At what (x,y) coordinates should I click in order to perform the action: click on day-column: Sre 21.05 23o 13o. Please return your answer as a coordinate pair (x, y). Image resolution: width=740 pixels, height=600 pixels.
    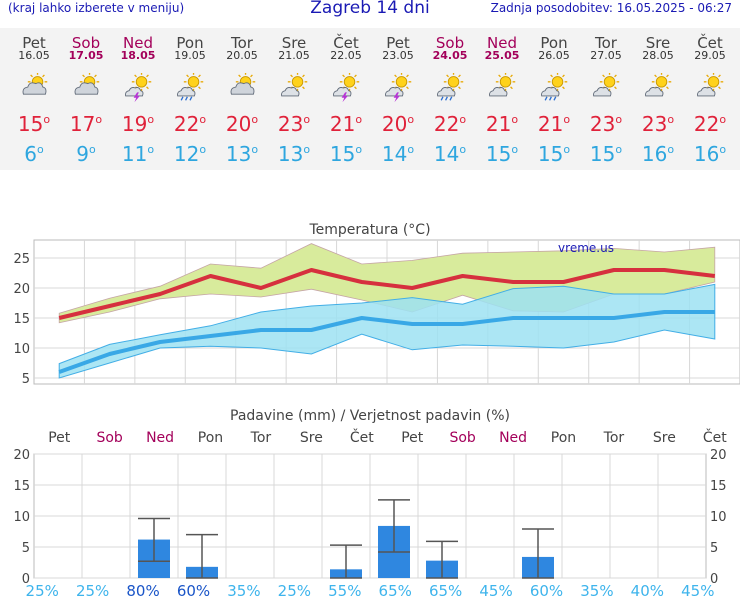
    Looking at the image, I should click on (294, 99).